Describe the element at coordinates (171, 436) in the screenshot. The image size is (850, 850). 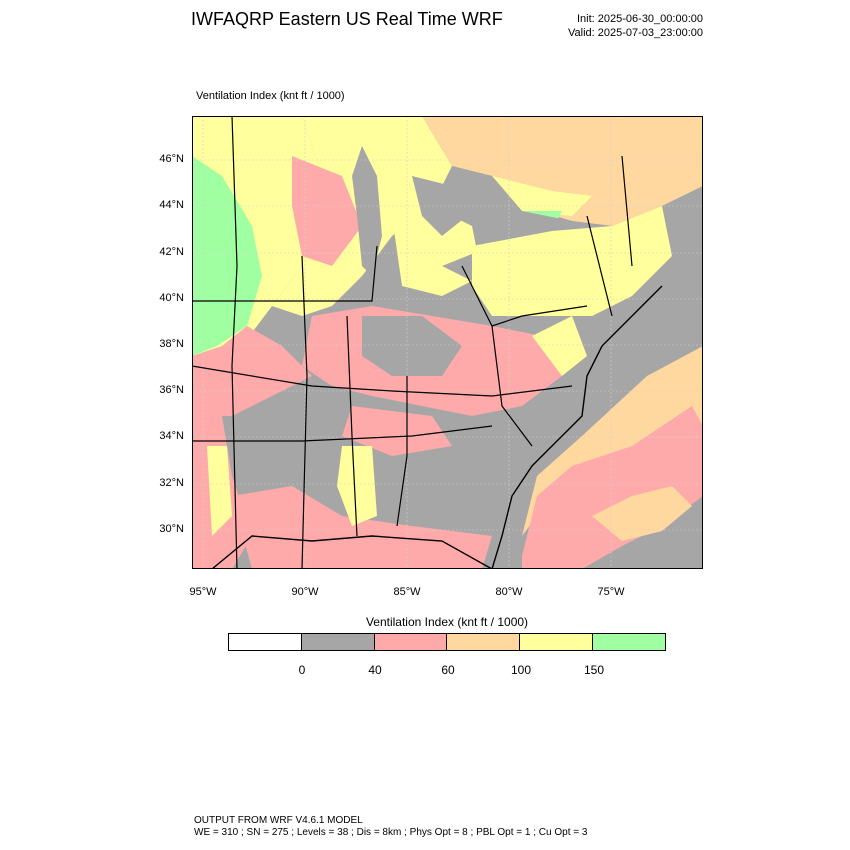
I see `lat-label-34: 34°N` at that location.